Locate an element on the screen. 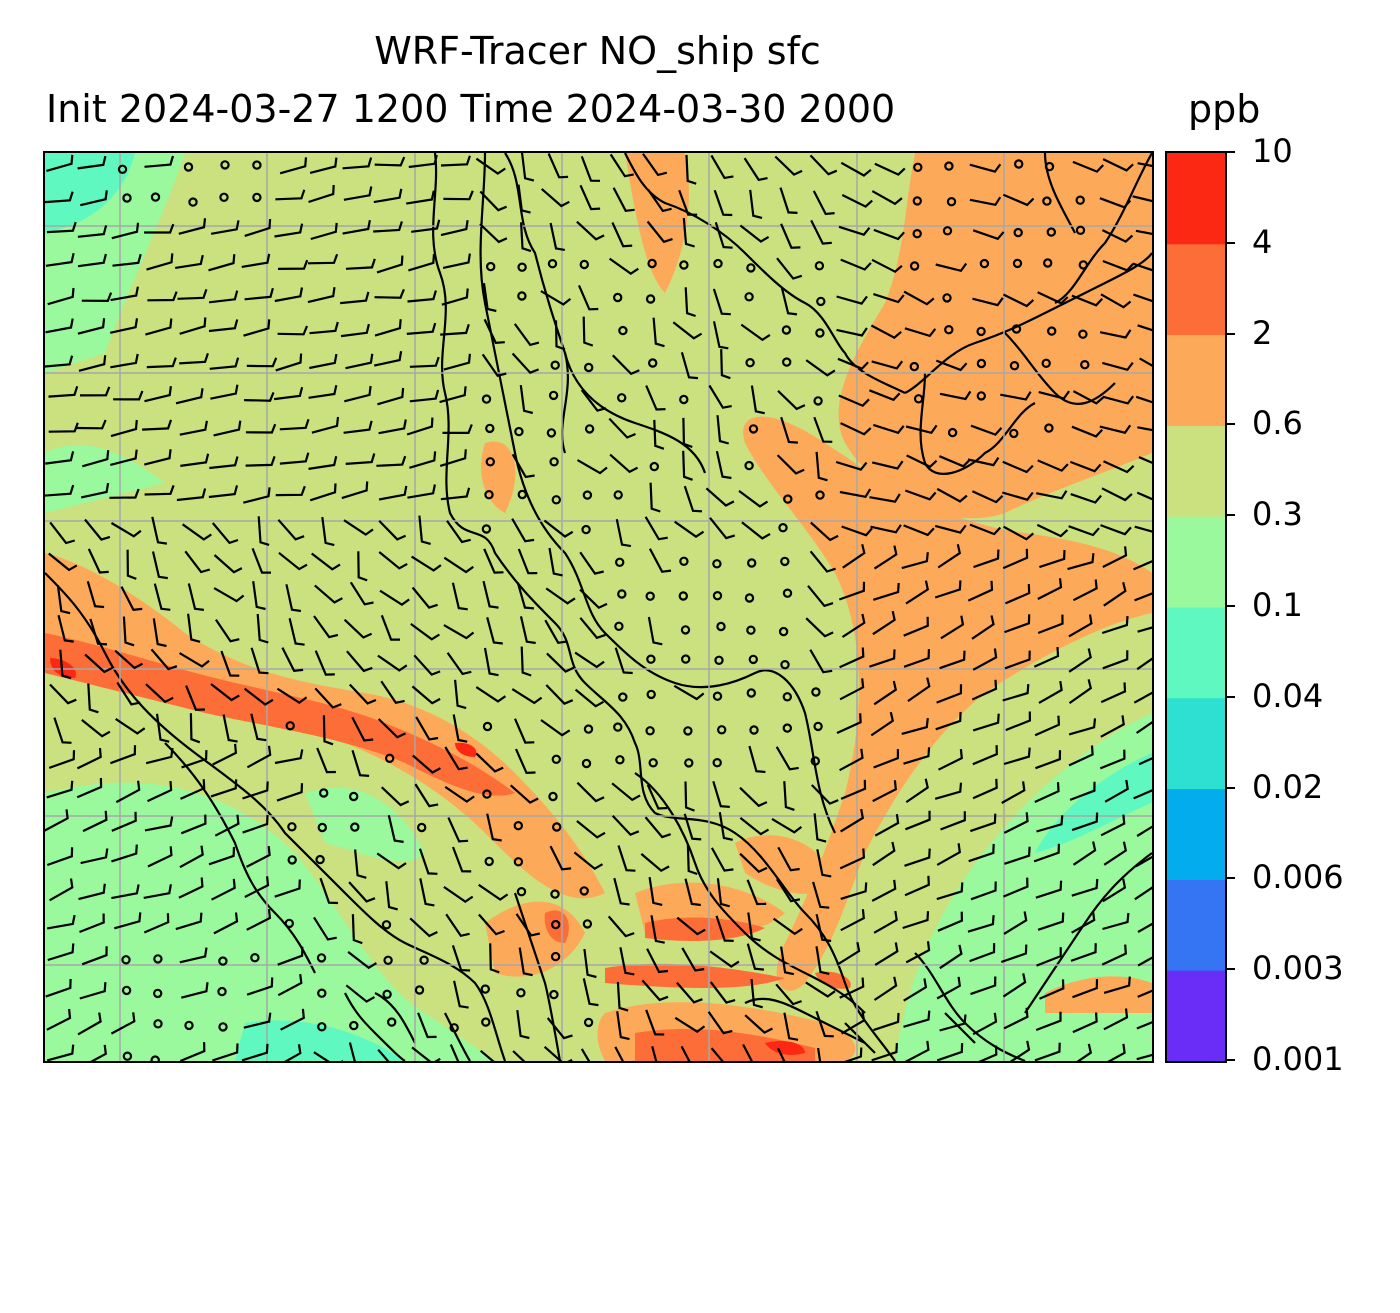 This screenshot has width=1400, height=1313. map-title-line1: WRF-Tracer NO_ship sfc is located at coordinates (597, 51).